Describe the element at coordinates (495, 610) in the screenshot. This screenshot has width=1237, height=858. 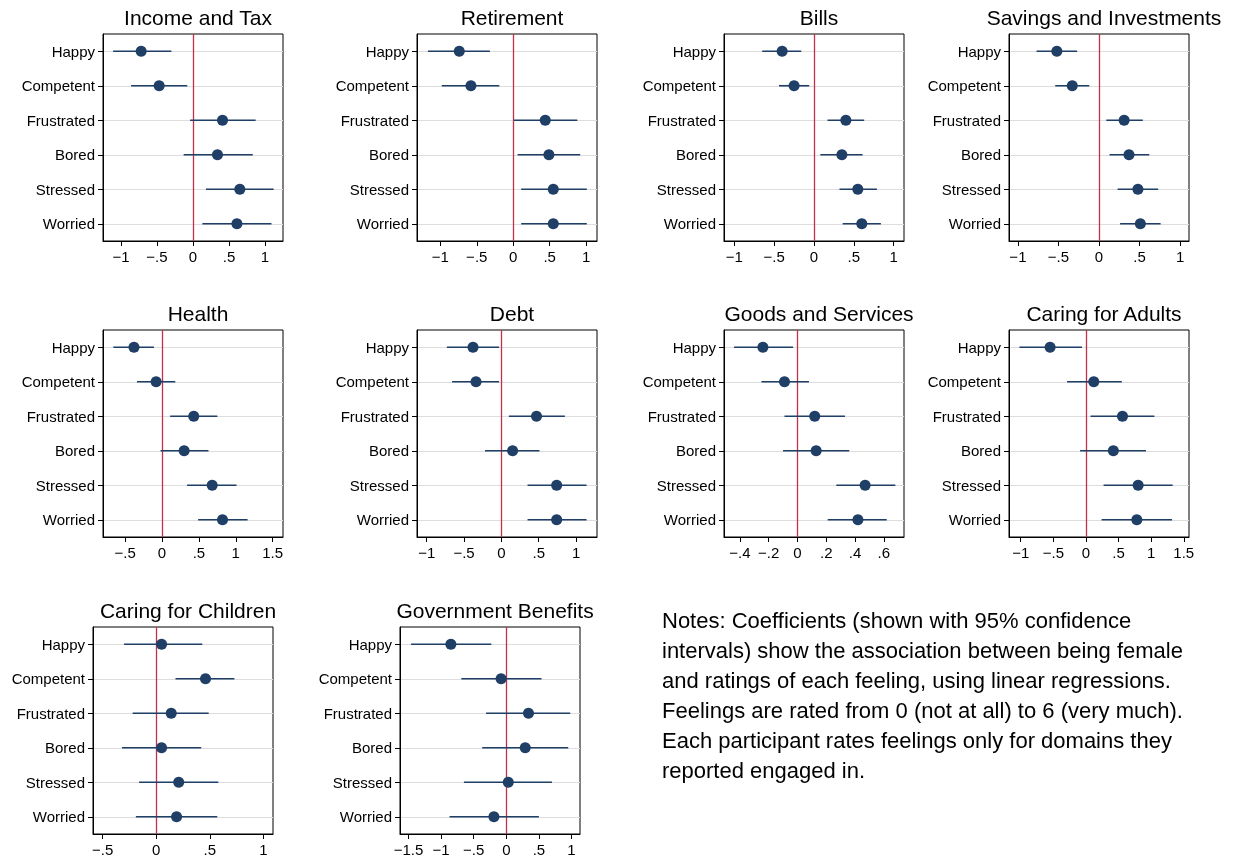
I see `chart-title: Government Benefits` at that location.